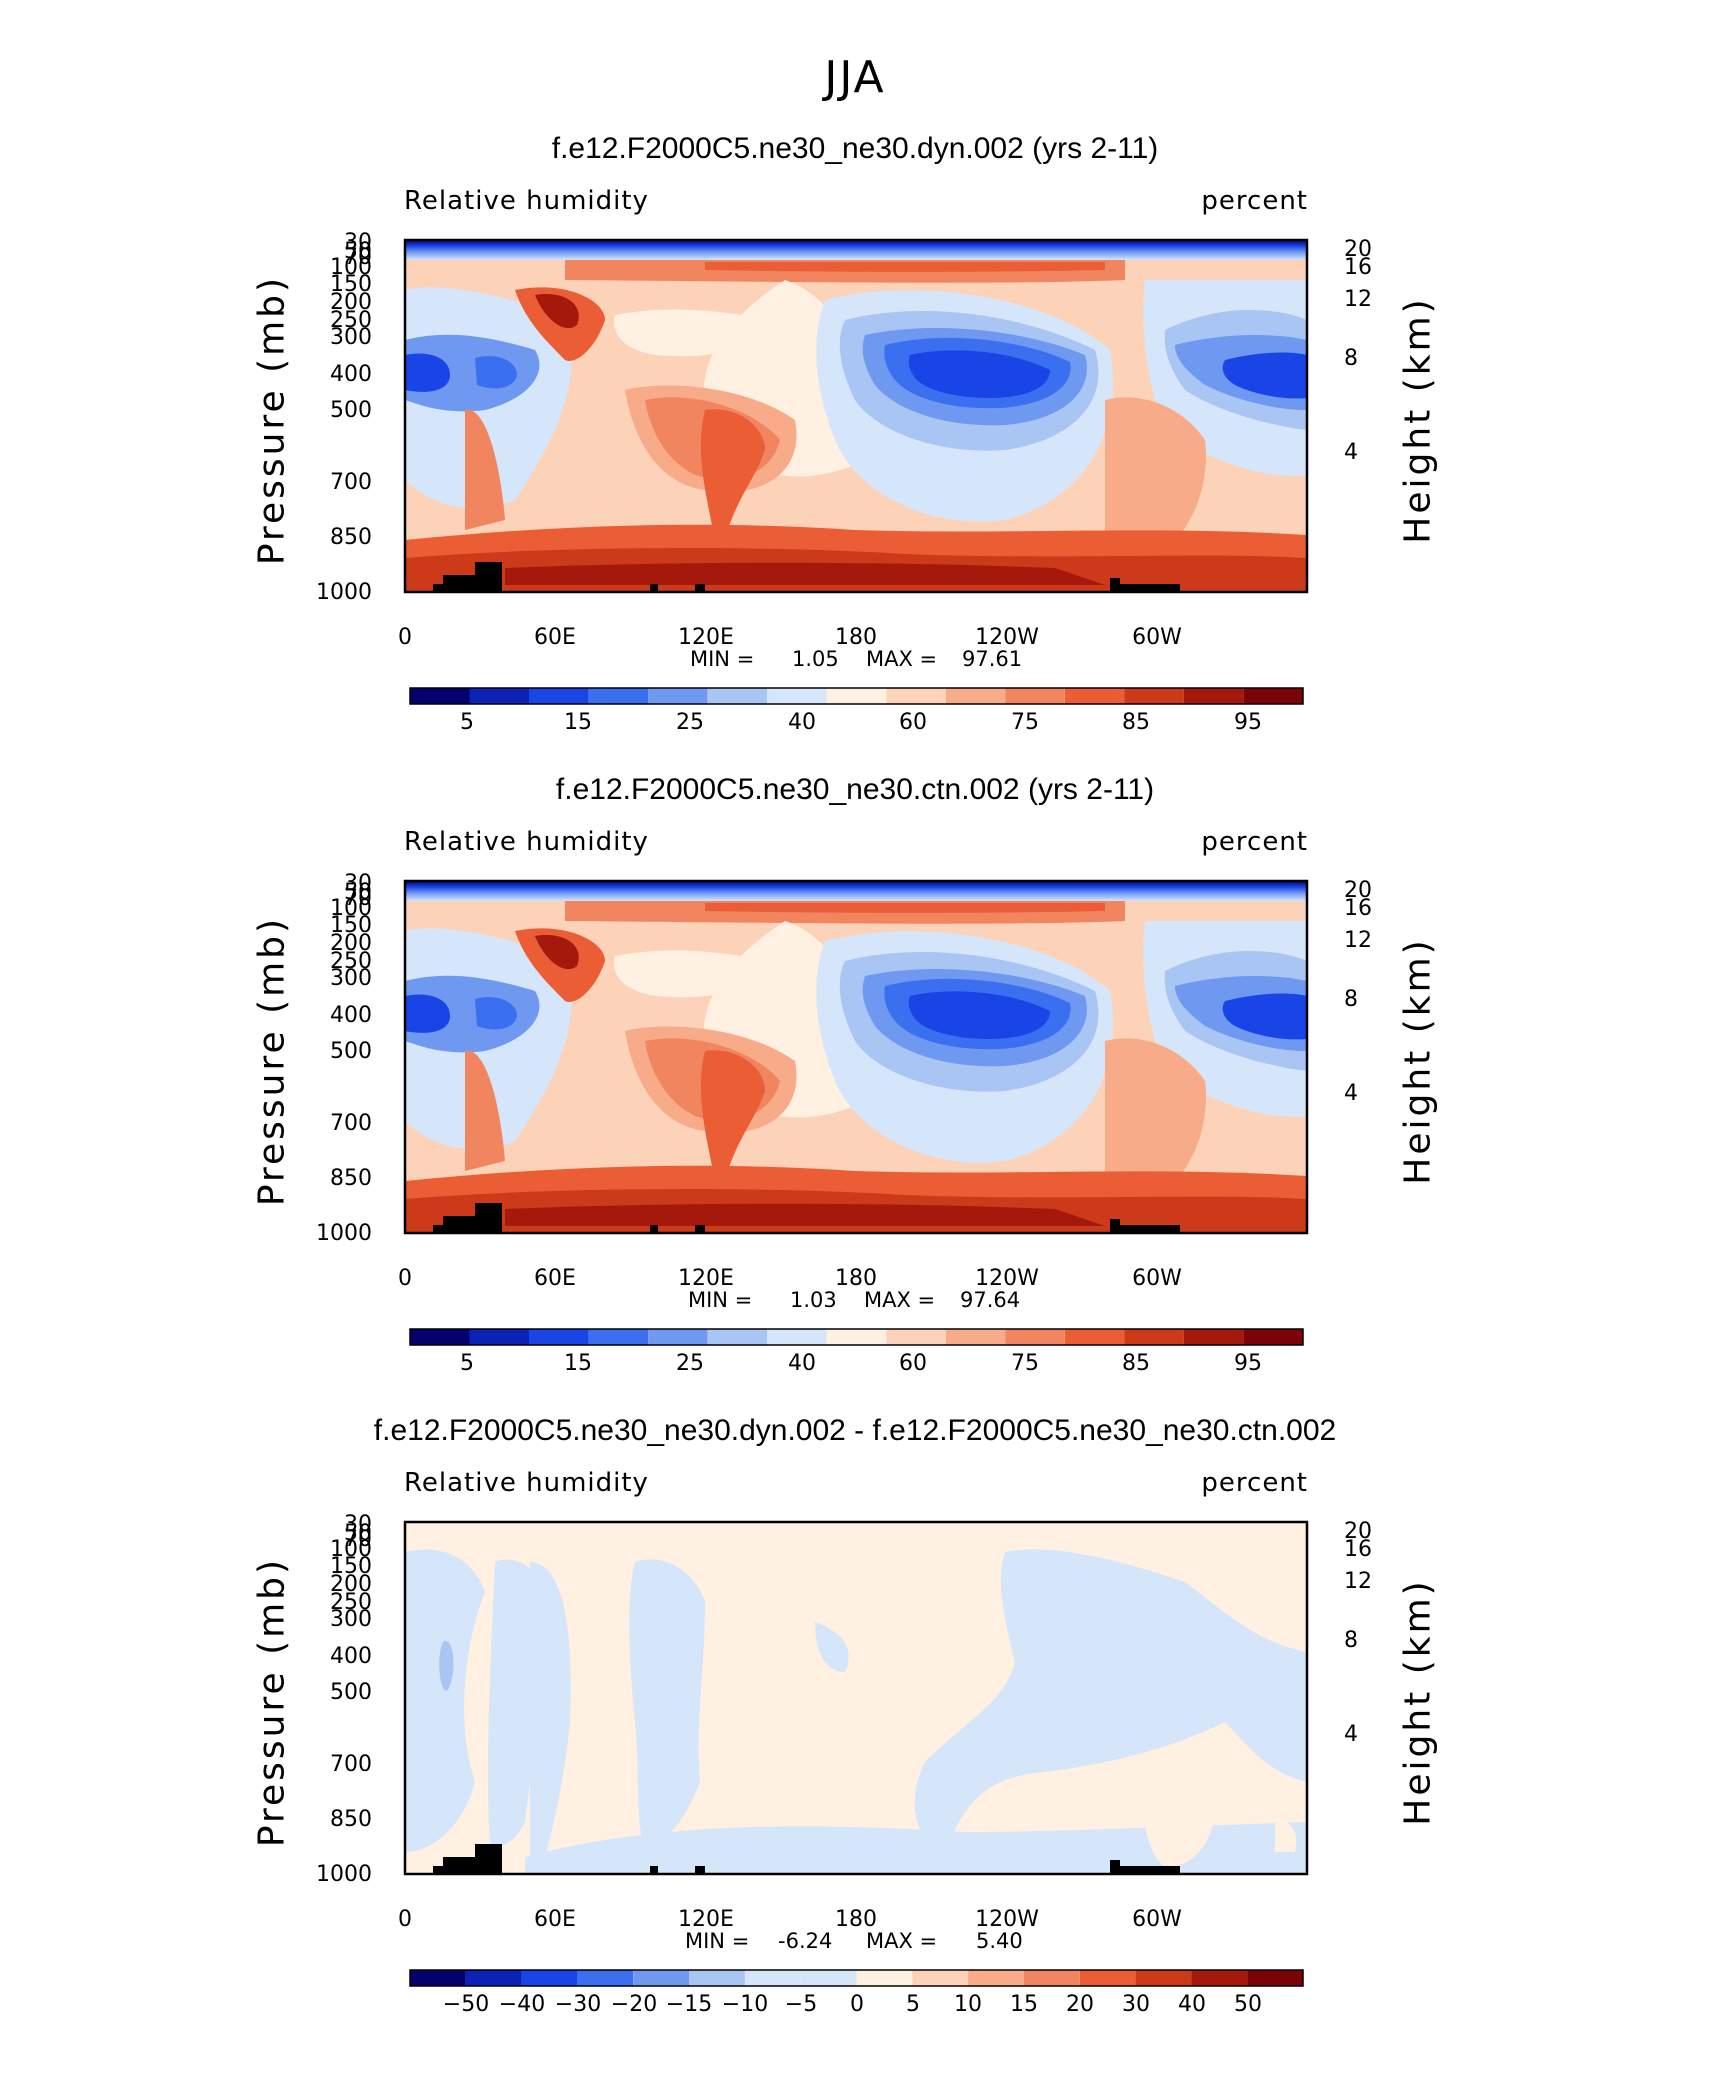 Image resolution: width=1710 pixels, height=2074 pixels. Describe the element at coordinates (802, 1363) in the screenshot. I see `panel2-cb-tick: 40` at that location.